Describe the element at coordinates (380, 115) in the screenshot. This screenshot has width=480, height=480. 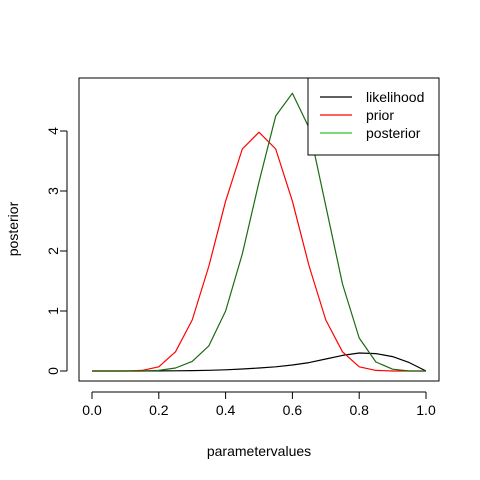
I see `legend-label-prior: prior` at that location.